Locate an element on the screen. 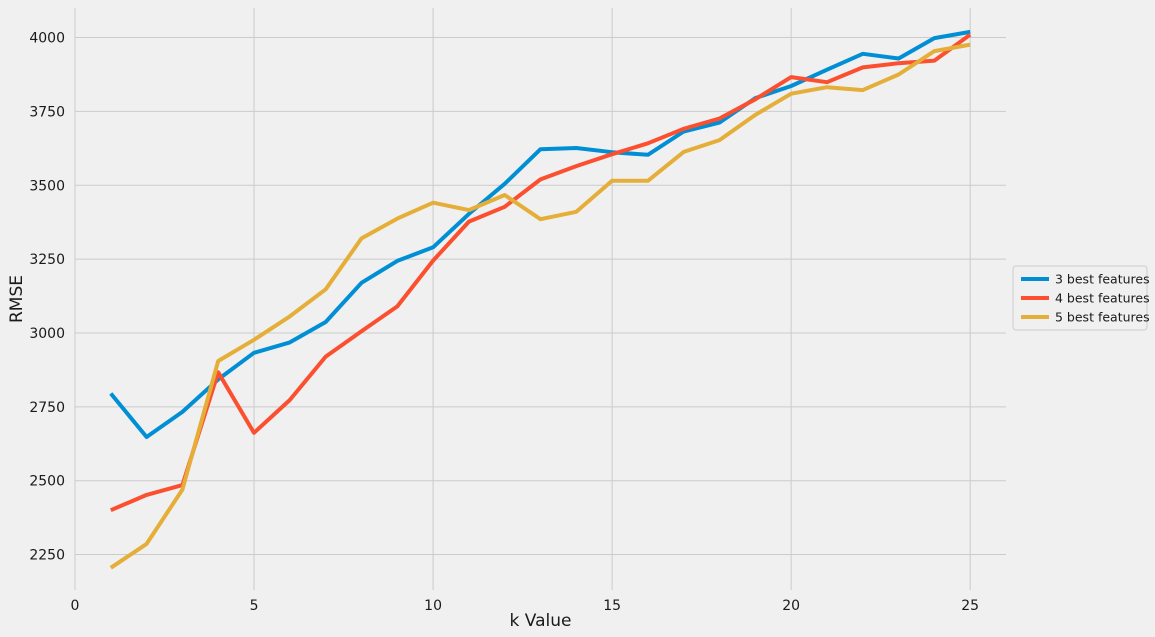  y-tick-label: 3250 is located at coordinates (47, 260).